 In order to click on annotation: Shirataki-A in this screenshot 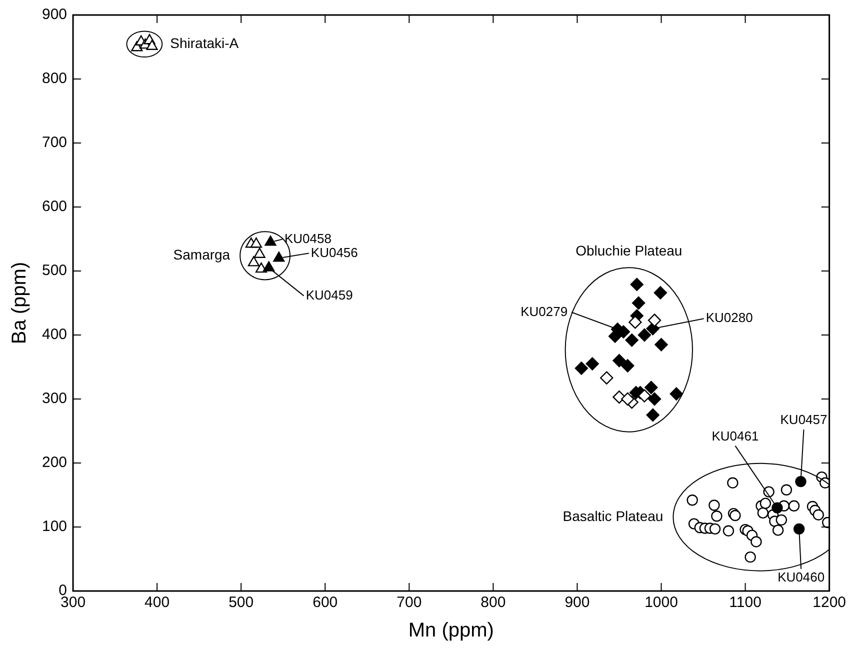, I will do `click(205, 42)`.